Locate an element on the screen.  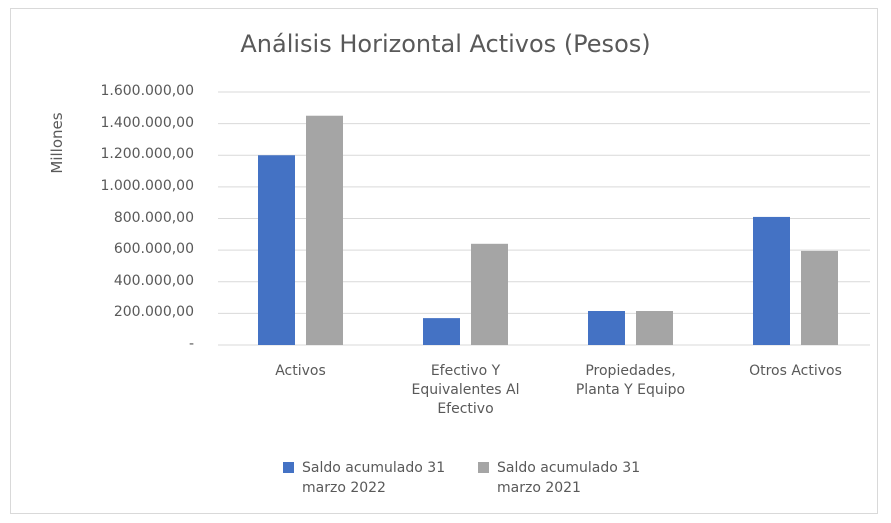
legend-item: Saldo acumulado 31 marzo 2021 is located at coordinates (567, 478).